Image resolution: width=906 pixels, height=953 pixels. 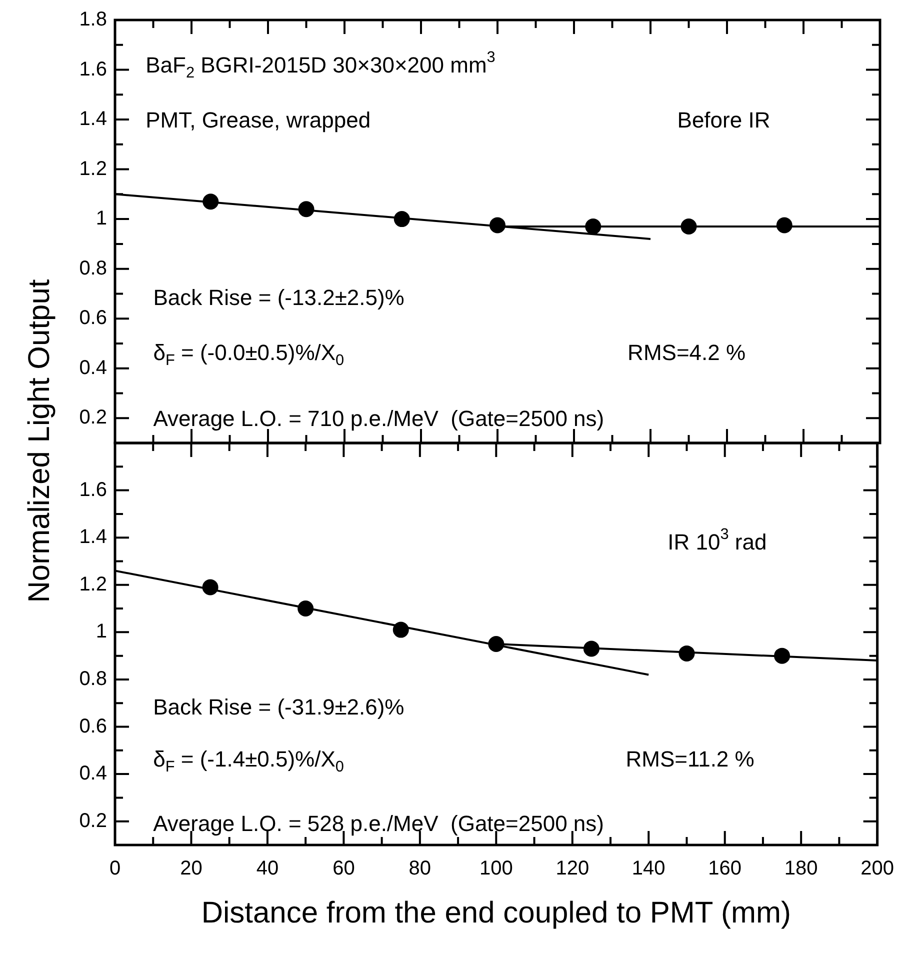 I want to click on x-tick-label: 200, so click(x=877, y=869).